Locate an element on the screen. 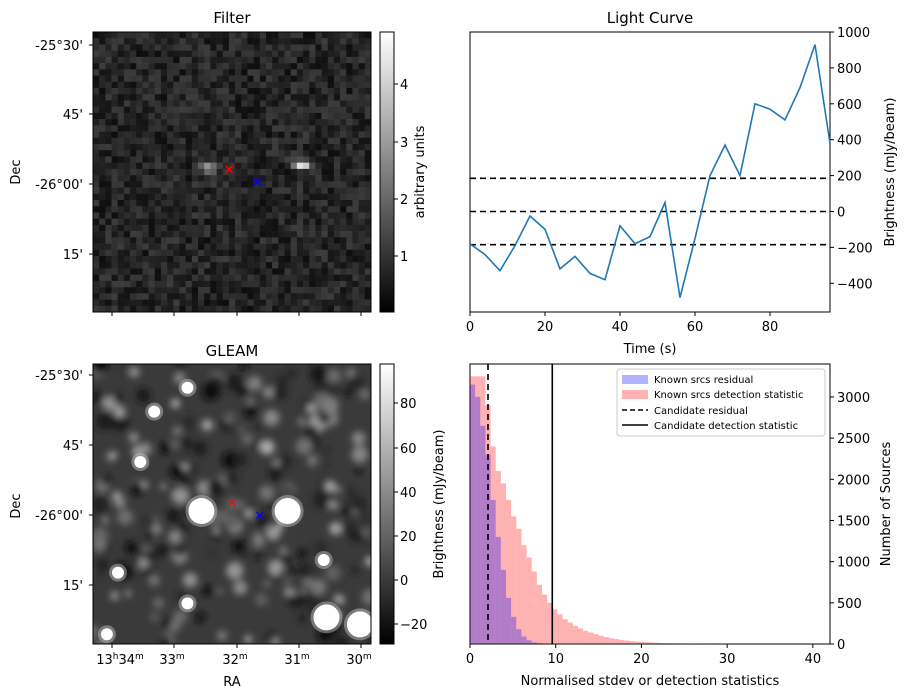 The width and height of the screenshot is (907, 699). filter-ytick-label: -26°00' is located at coordinates (59, 185).